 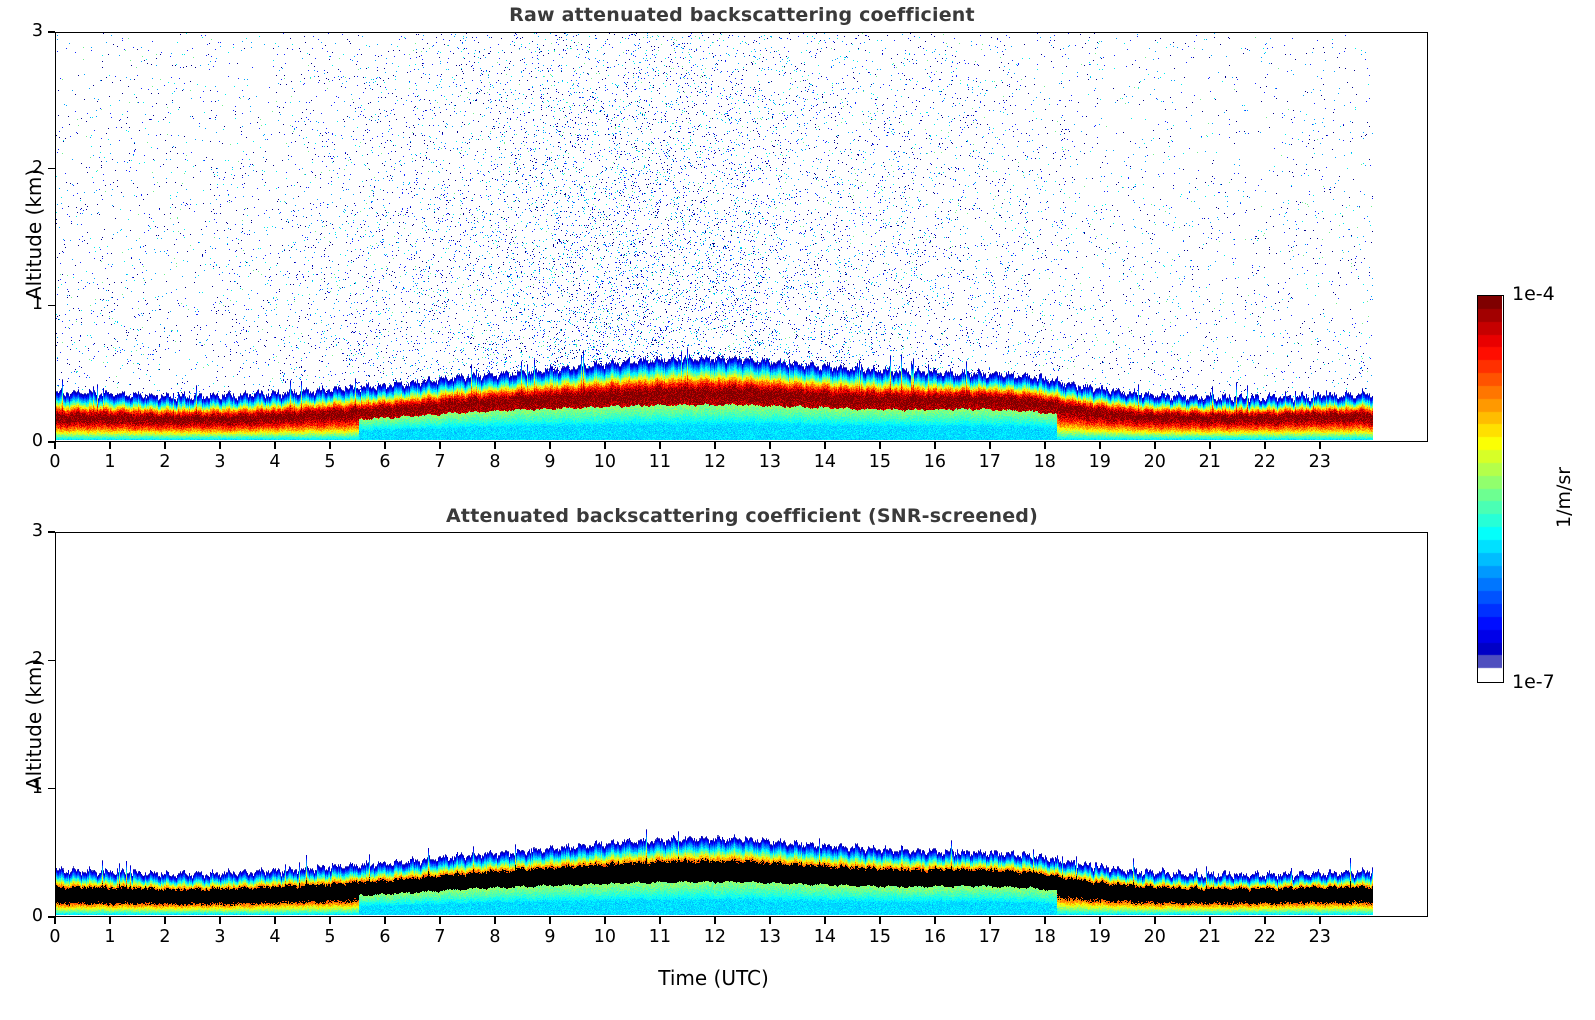 I want to click on x-tick-label-0: 0, so click(x=55, y=937).